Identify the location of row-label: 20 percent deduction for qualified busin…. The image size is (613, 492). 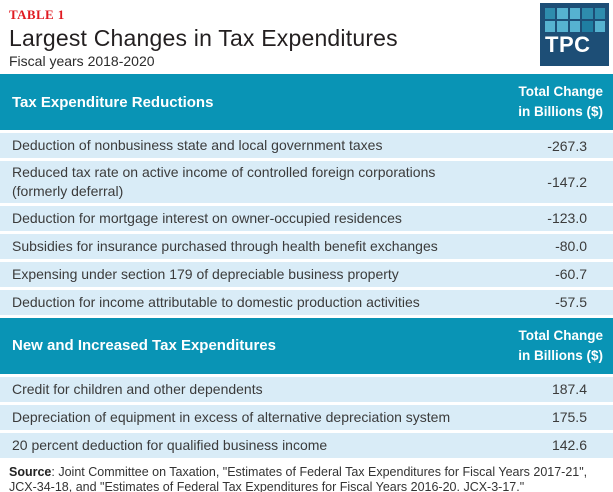
(170, 444).